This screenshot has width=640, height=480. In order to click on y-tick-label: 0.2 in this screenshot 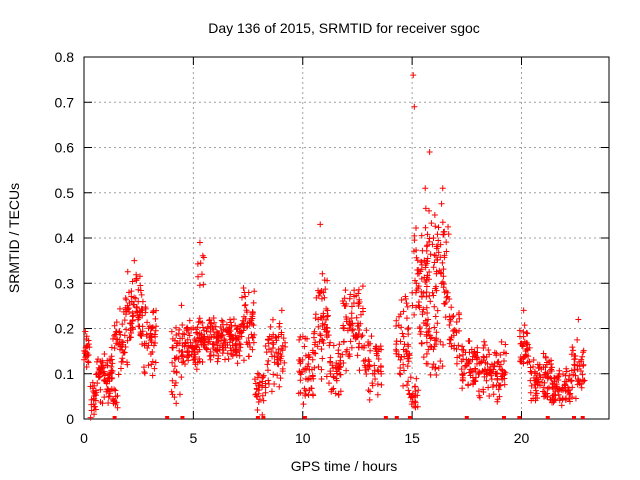, I will do `click(65, 329)`.